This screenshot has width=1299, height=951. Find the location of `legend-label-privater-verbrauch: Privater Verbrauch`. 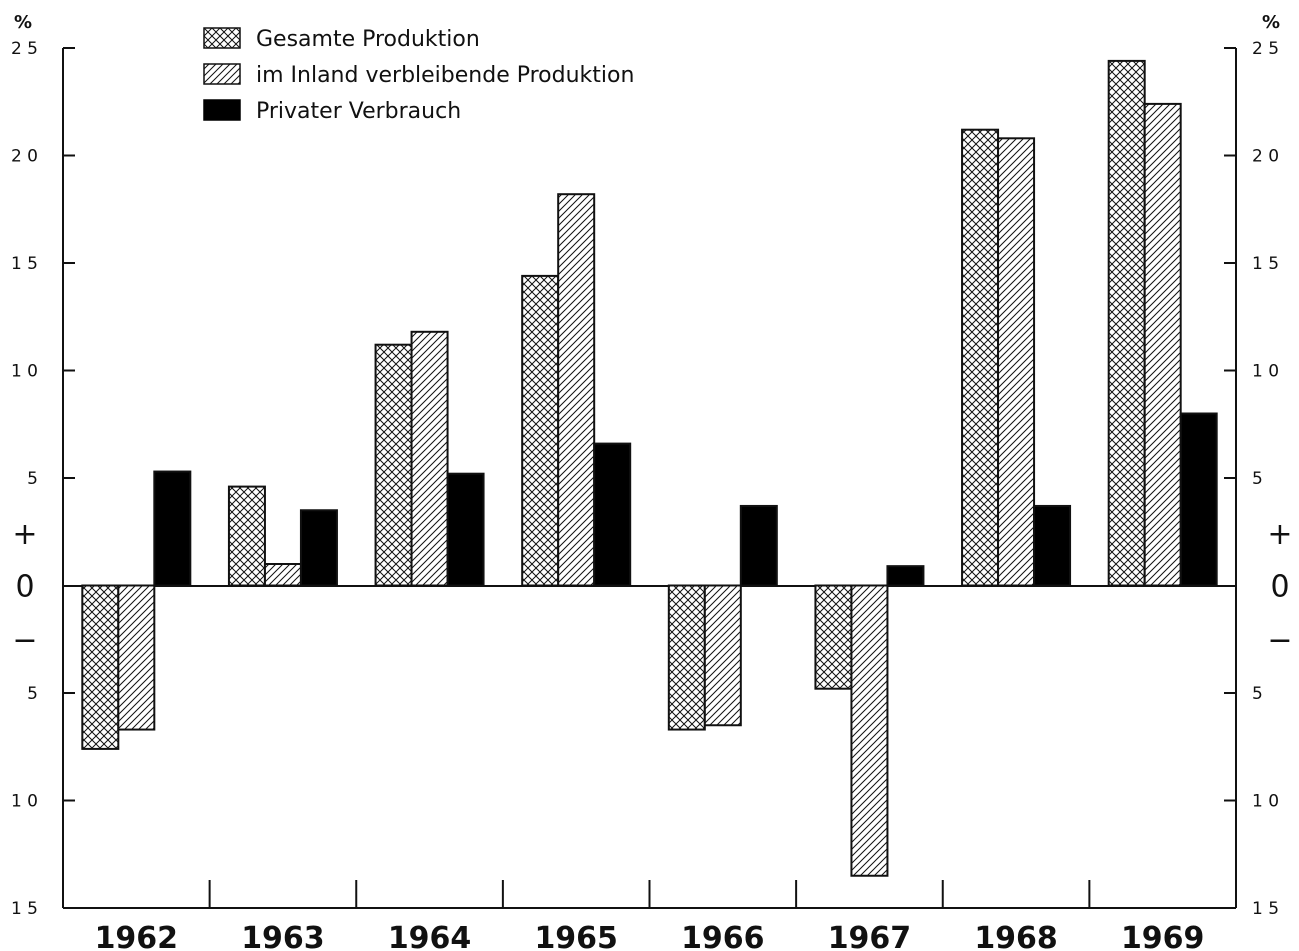

legend-label-privater-verbrauch: Privater Verbrauch is located at coordinates (358, 111).